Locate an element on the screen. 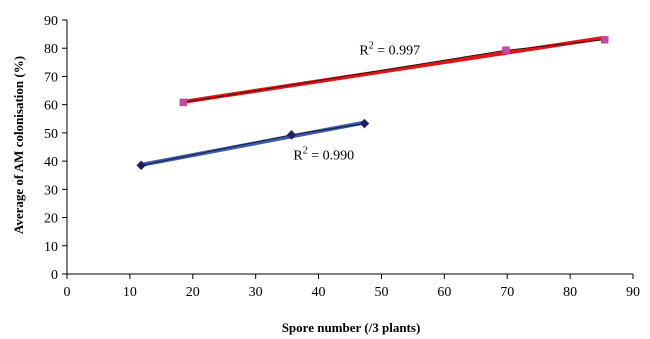  x-tick-label: 10 is located at coordinates (130, 292).